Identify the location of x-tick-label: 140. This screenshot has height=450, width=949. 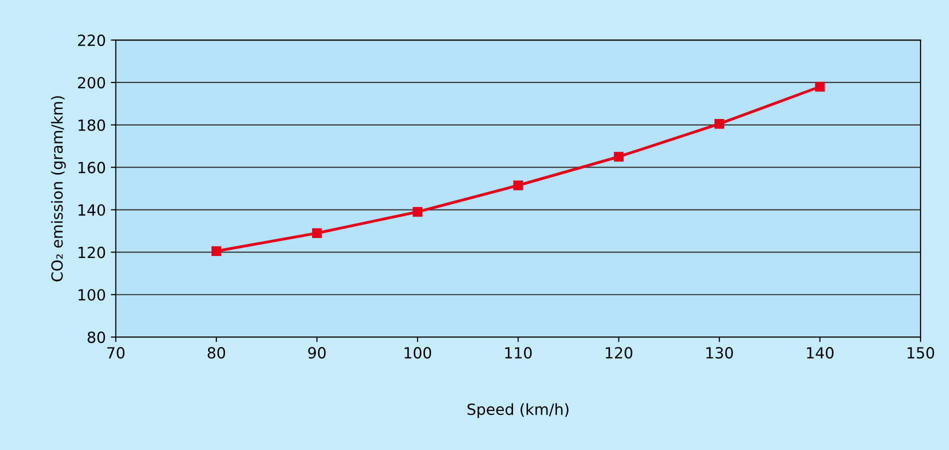
(820, 353).